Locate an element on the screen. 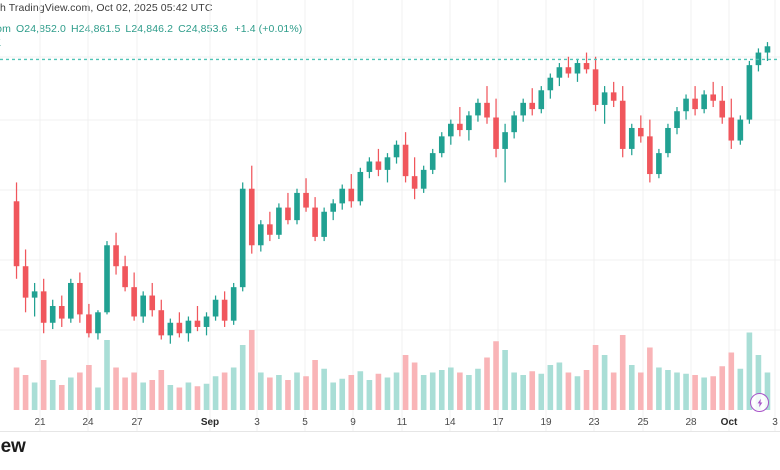  ohlc-change: +1.4 (+0.01%) is located at coordinates (268, 29).